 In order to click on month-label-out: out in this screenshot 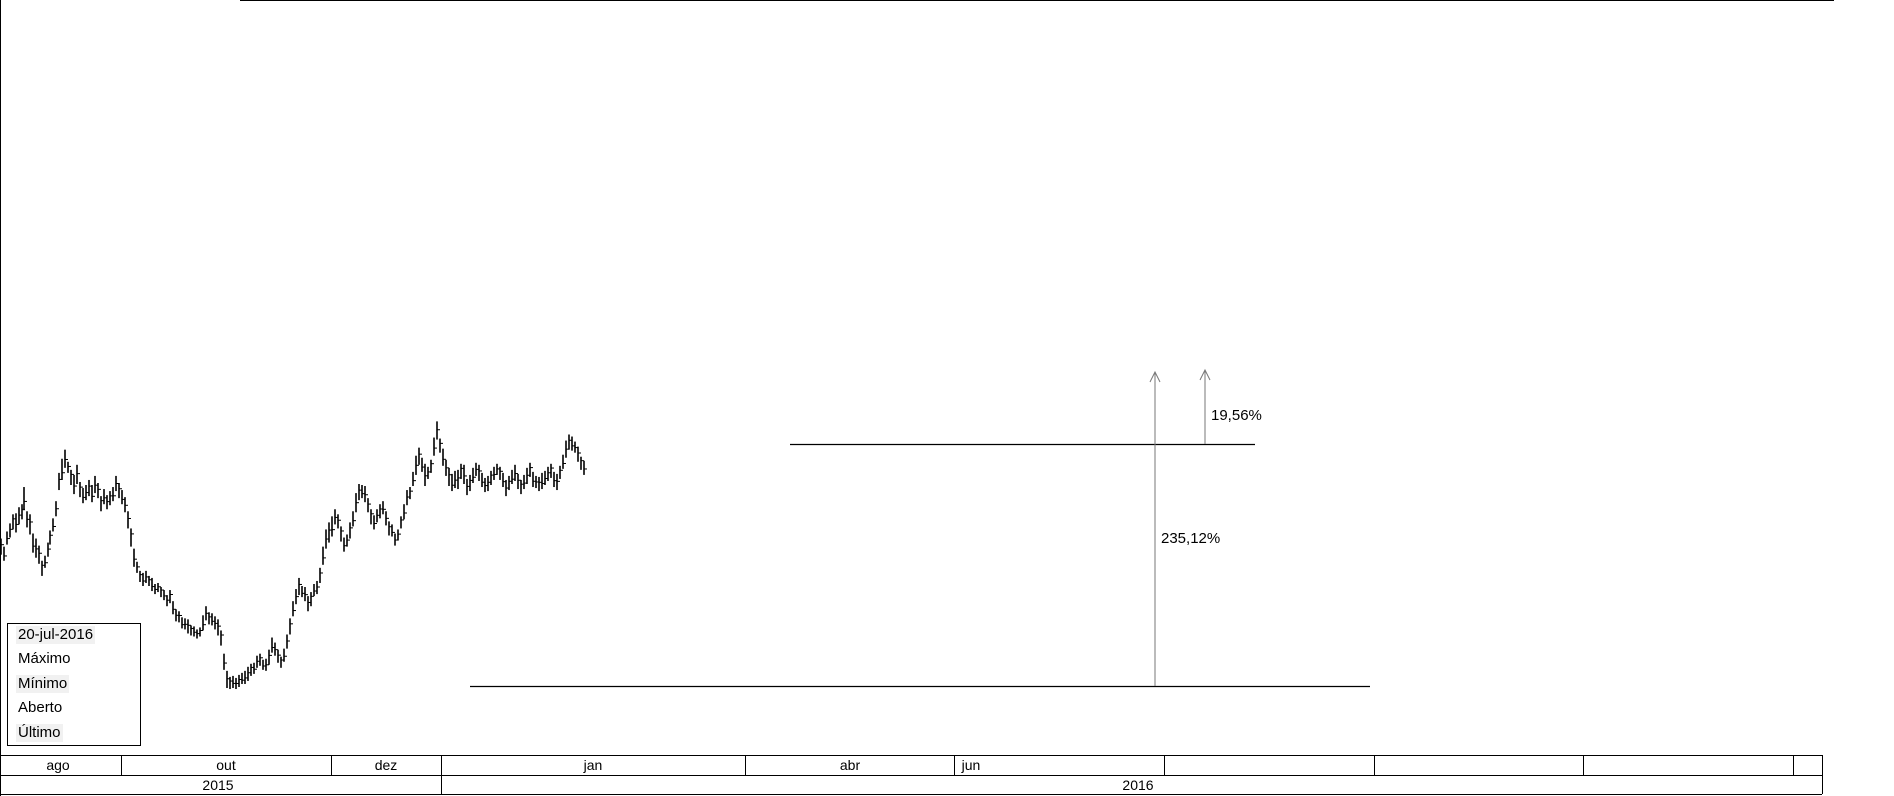, I will do `click(226, 765)`.